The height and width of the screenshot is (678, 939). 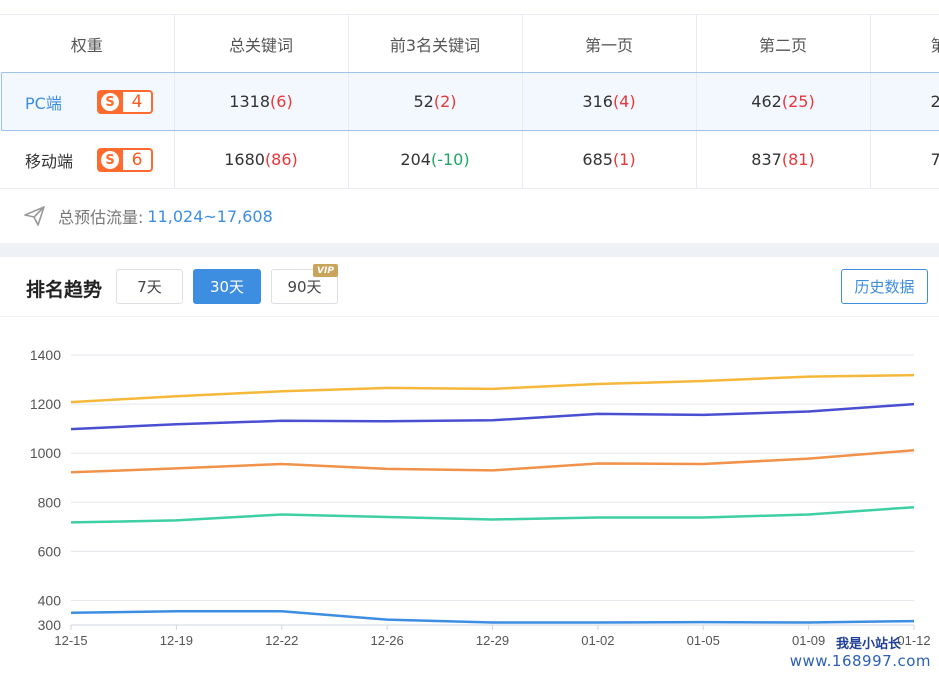 I want to click on header-weight: 权重, so click(x=87, y=43).